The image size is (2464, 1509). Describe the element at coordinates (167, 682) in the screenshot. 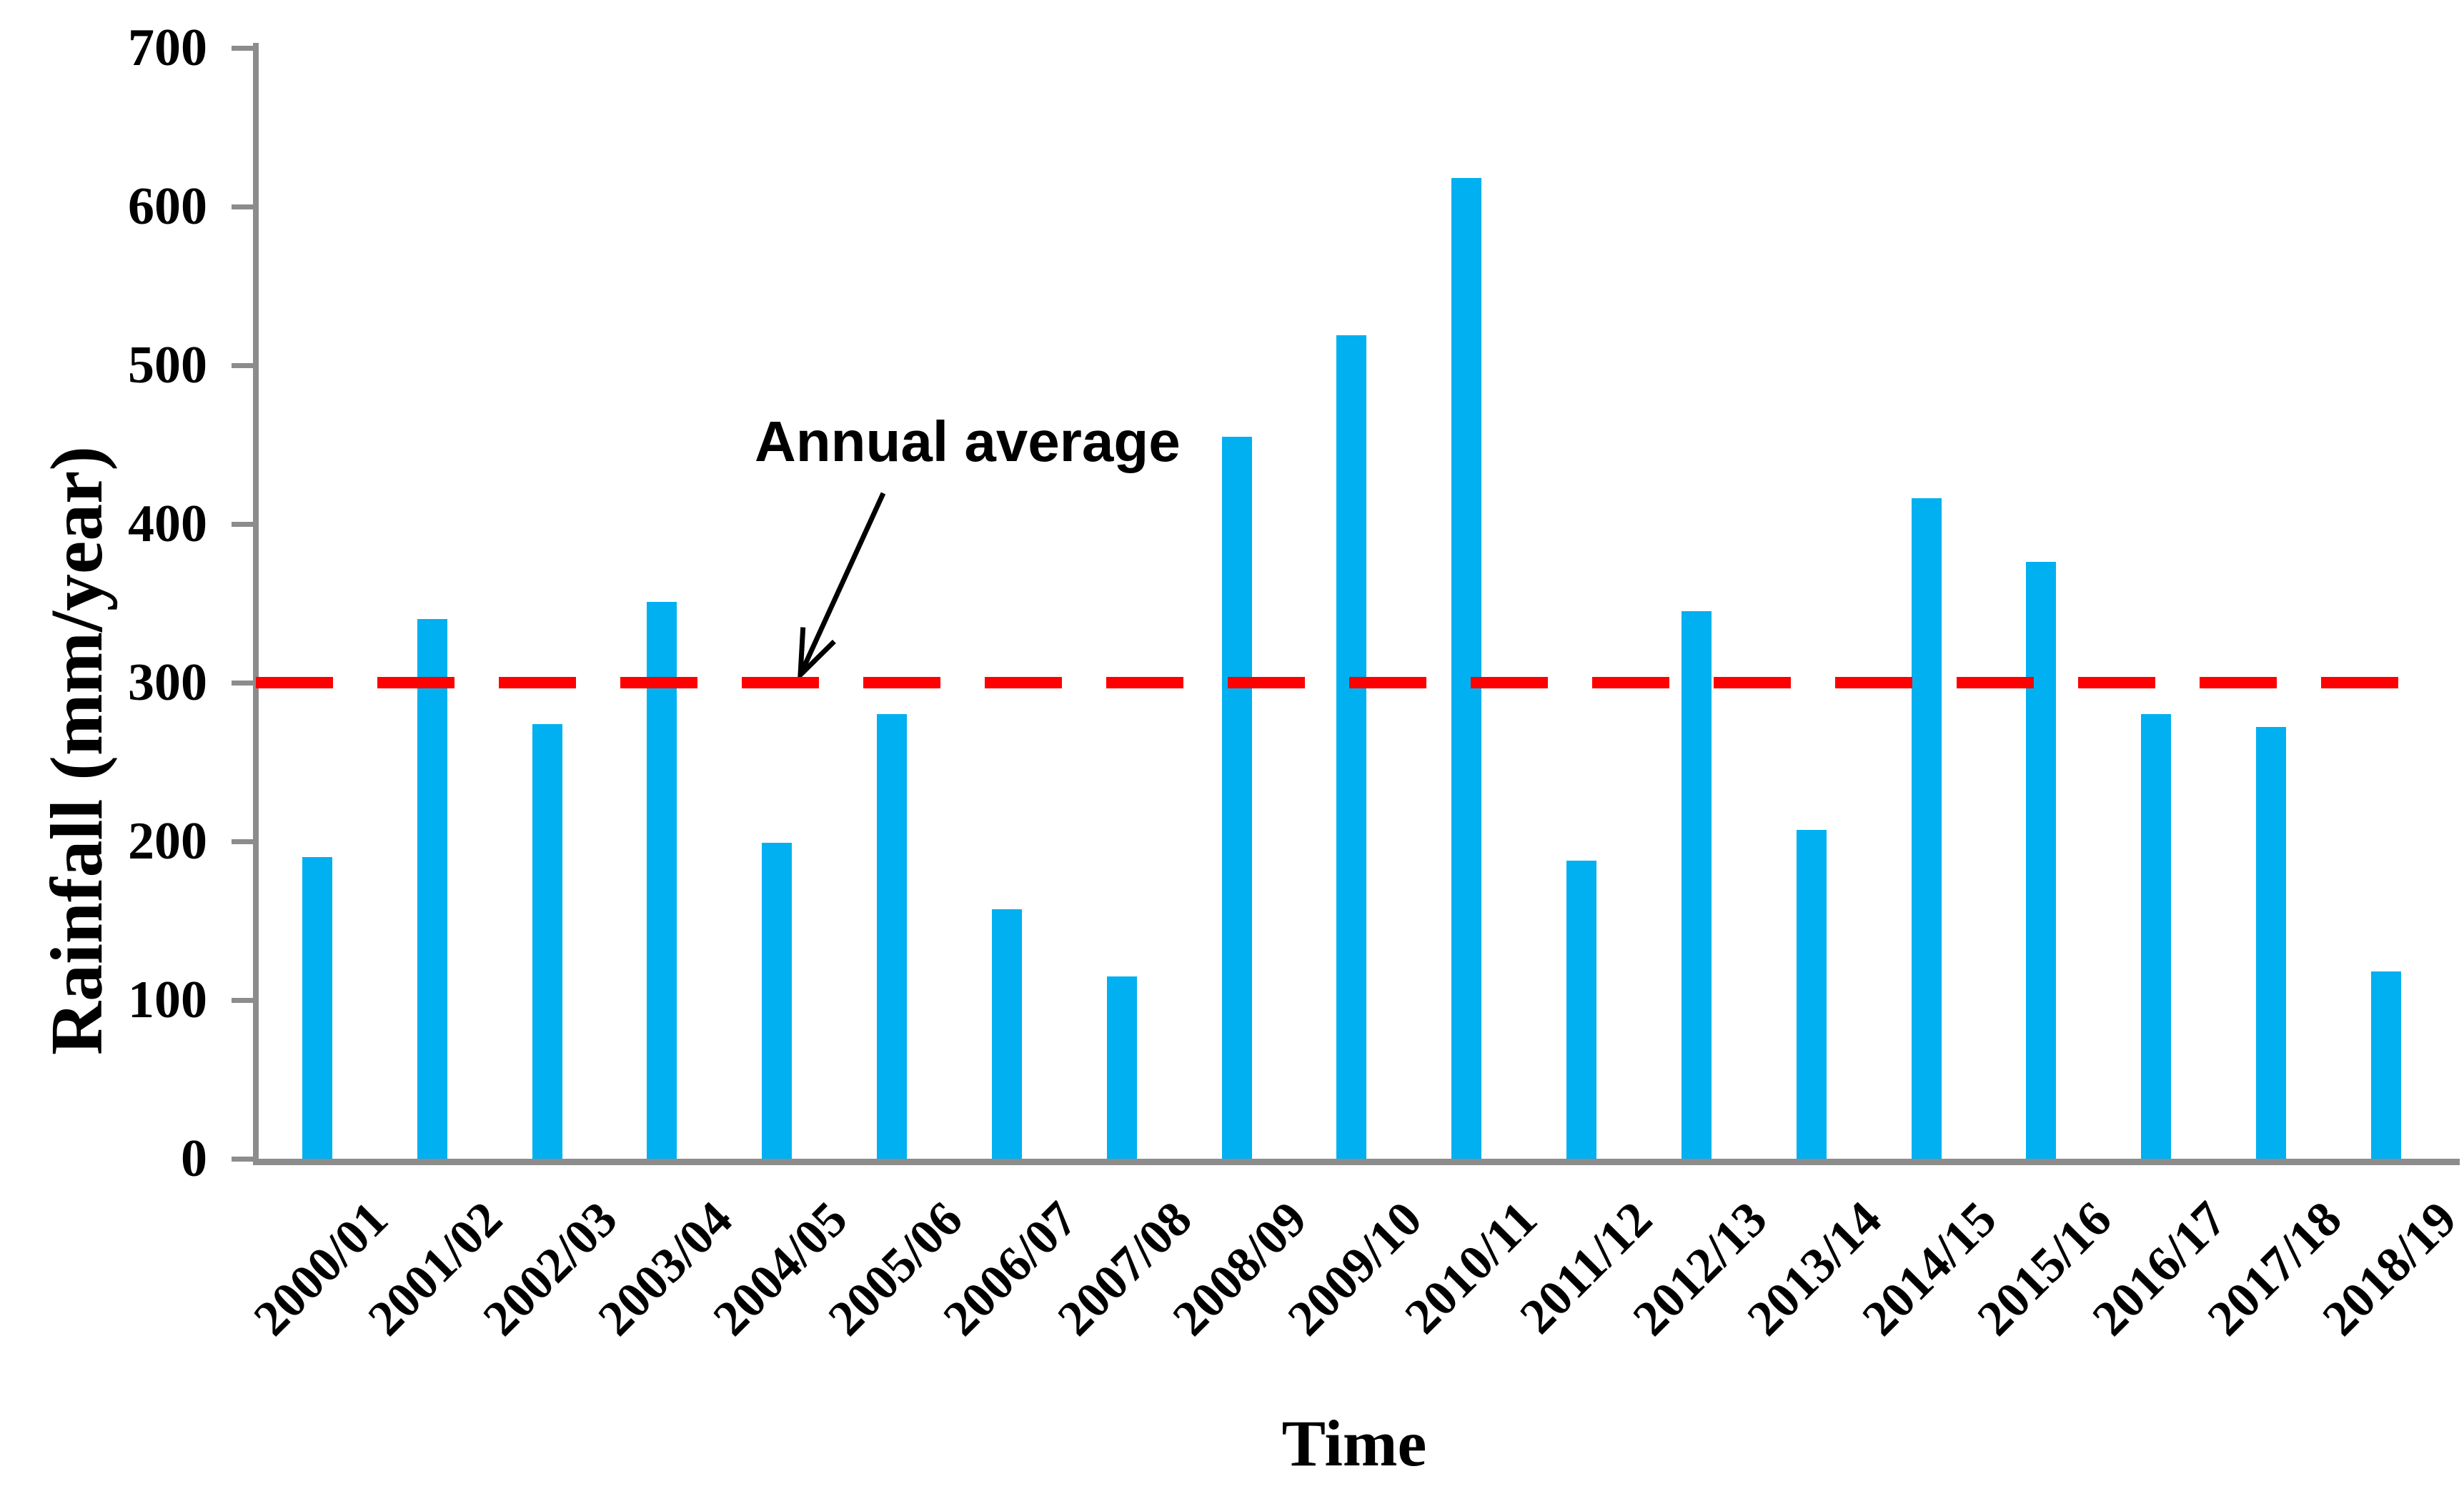

I see `y-tick-label-300: 300` at that location.